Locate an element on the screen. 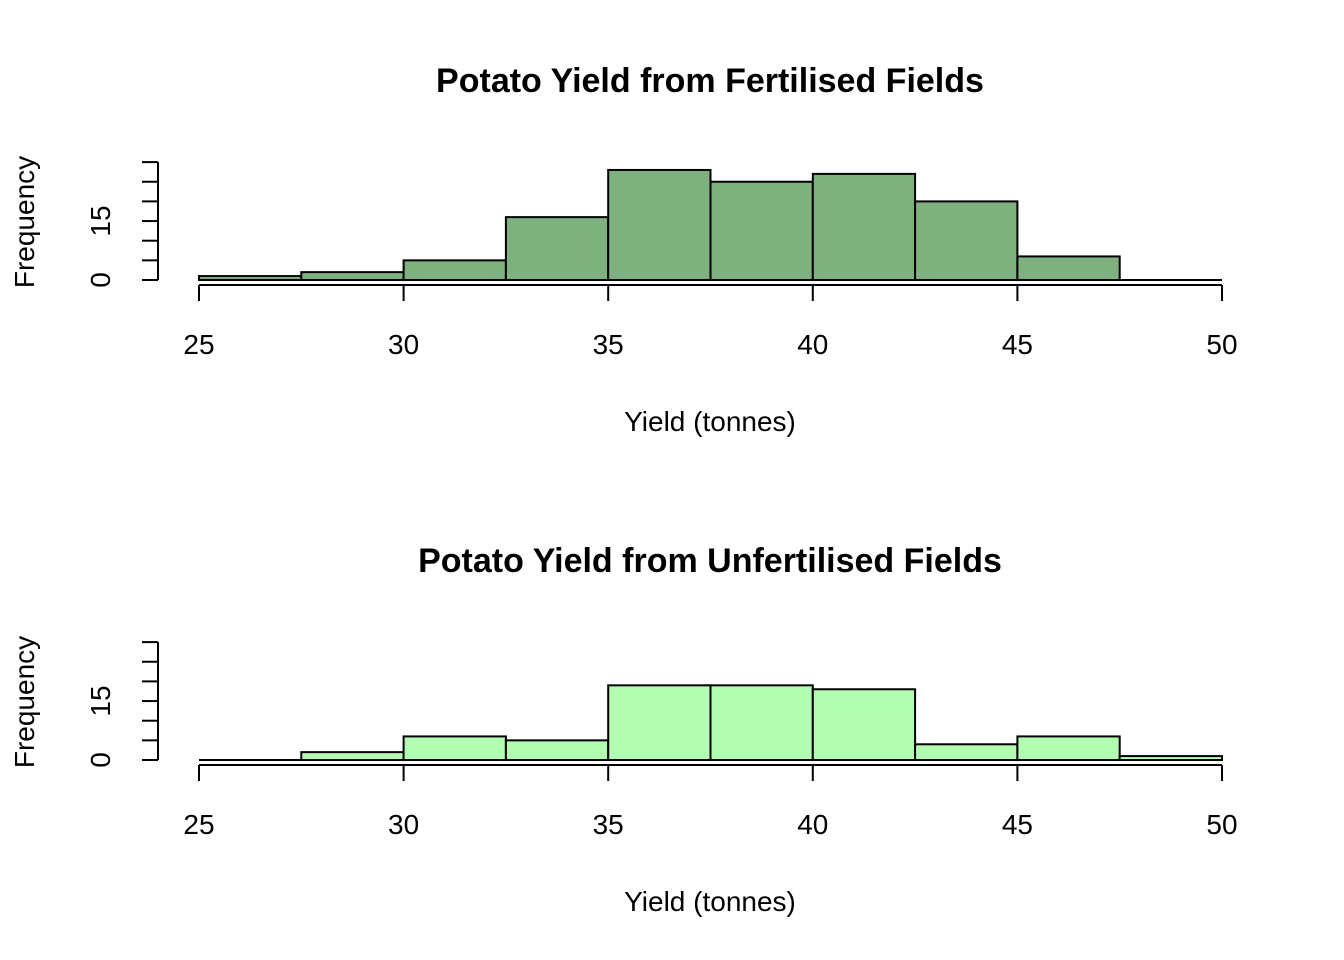 The width and height of the screenshot is (1344, 960). chart-title: Potato Yield from Fertilised Fields is located at coordinates (710, 81).